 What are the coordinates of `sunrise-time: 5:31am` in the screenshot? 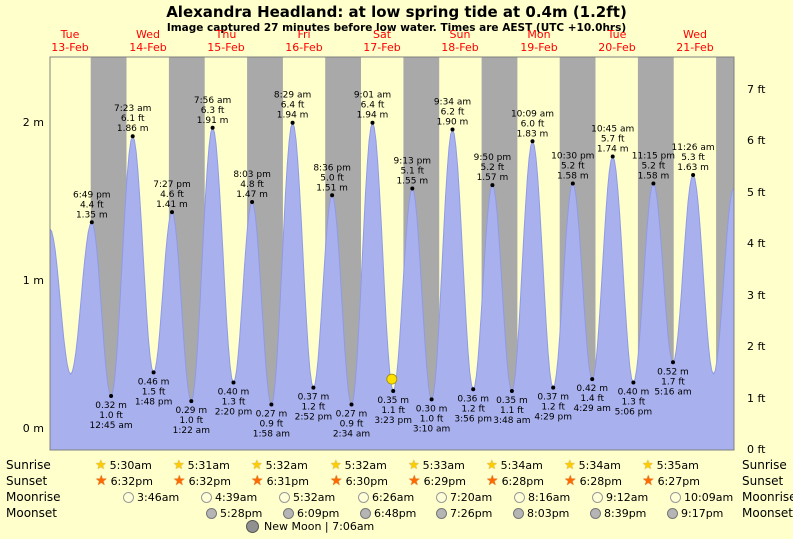 It's located at (208, 465).